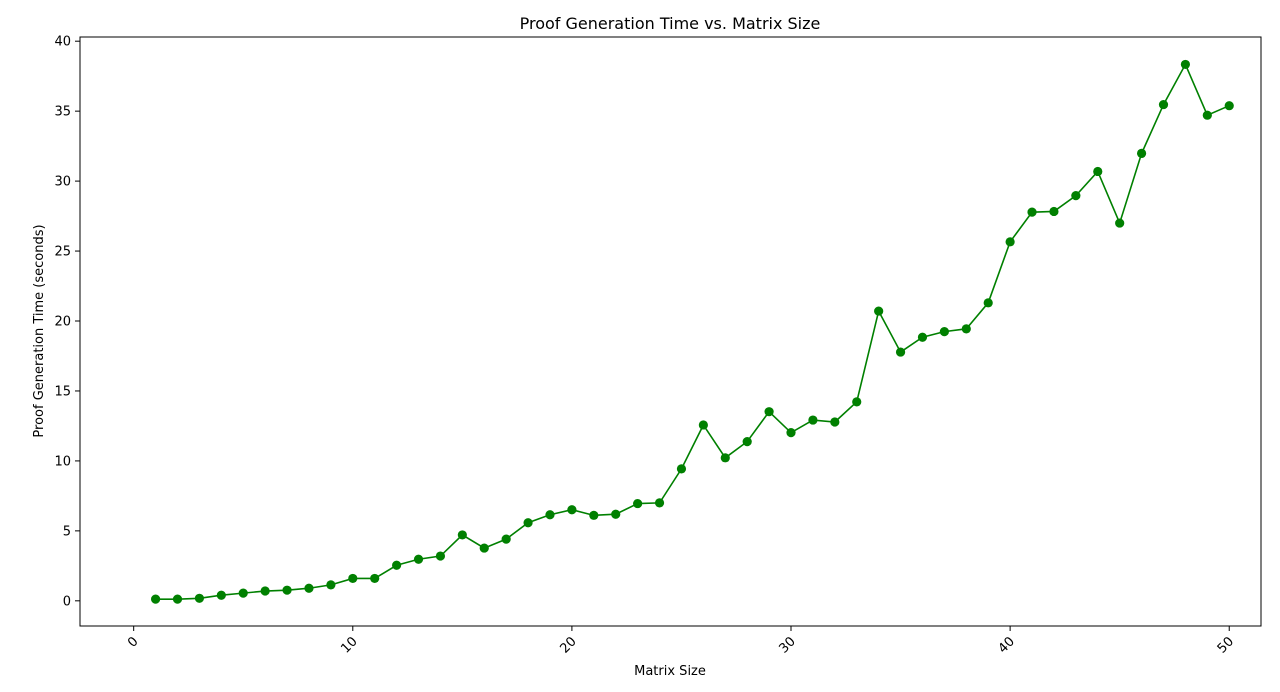 The image size is (1280, 692). Describe the element at coordinates (62, 322) in the screenshot. I see `y-tick-label: 20` at that location.